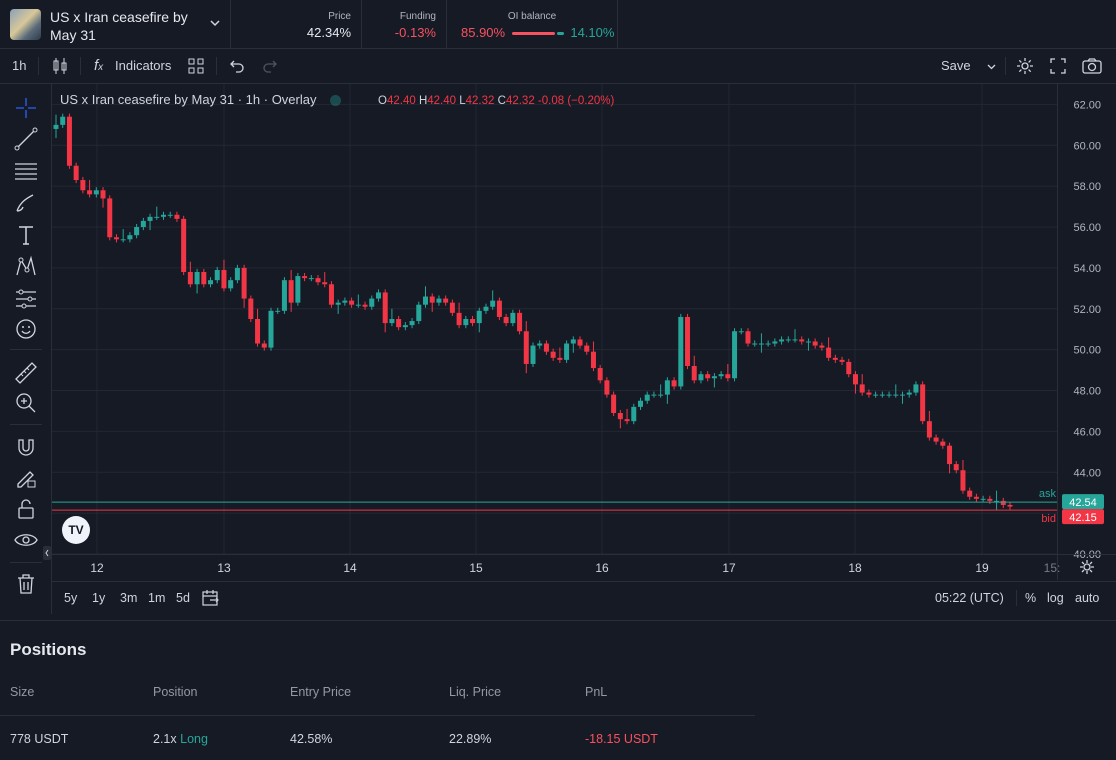  What do you see at coordinates (26, 584) in the screenshot?
I see `trash-icon` at bounding box center [26, 584].